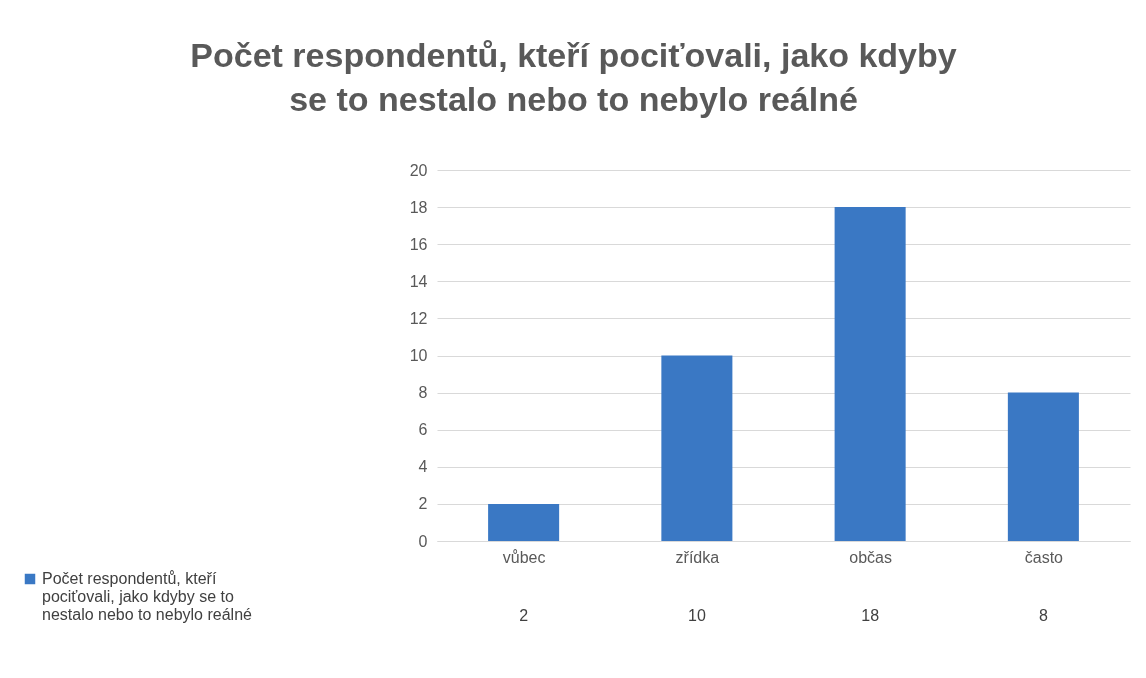 The image size is (1146, 678). Describe the element at coordinates (423, 393) in the screenshot. I see `y-tick-label: 8` at that location.